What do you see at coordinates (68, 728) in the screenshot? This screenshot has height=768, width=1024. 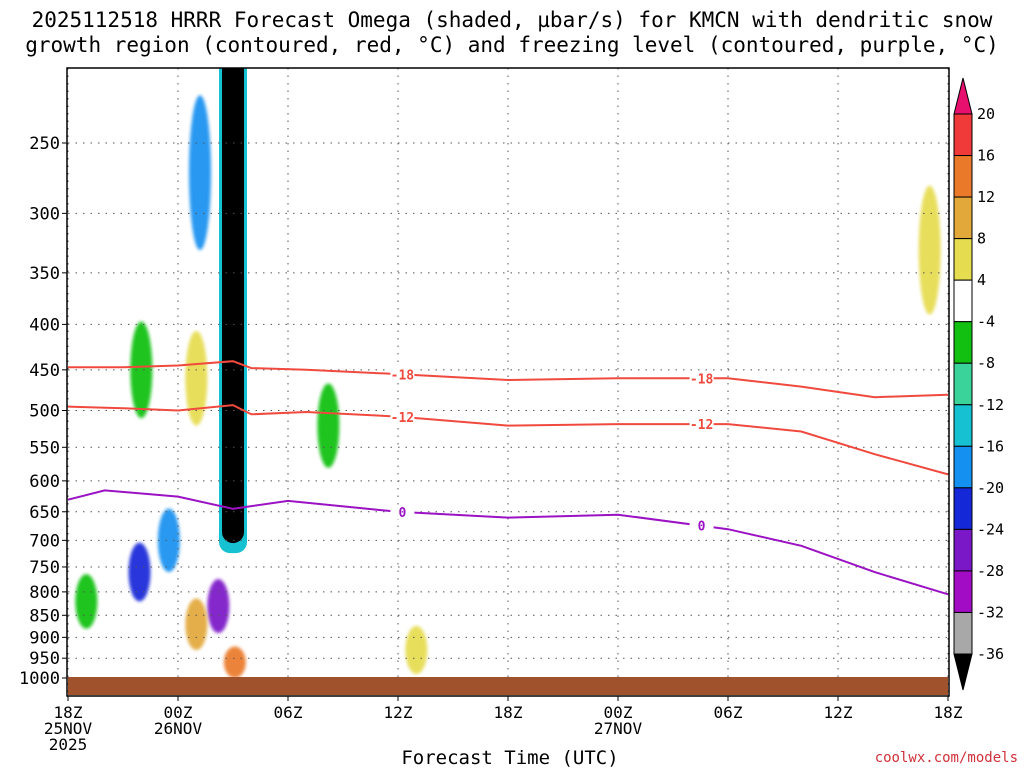 I see `x-tick-label: 25NOV` at bounding box center [68, 728].